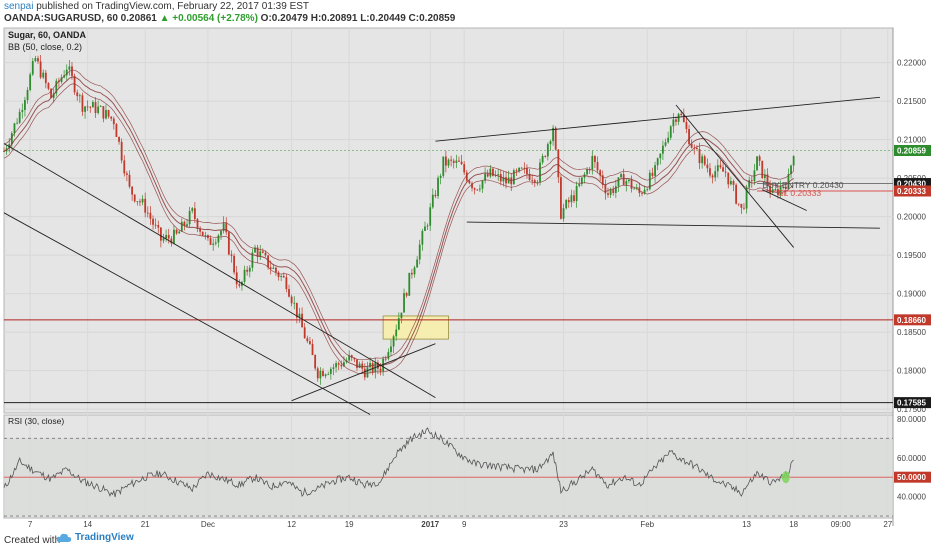 The width and height of the screenshot is (932, 550). I want to click on price-axis-tag-label: 0.20333, so click(911, 191).